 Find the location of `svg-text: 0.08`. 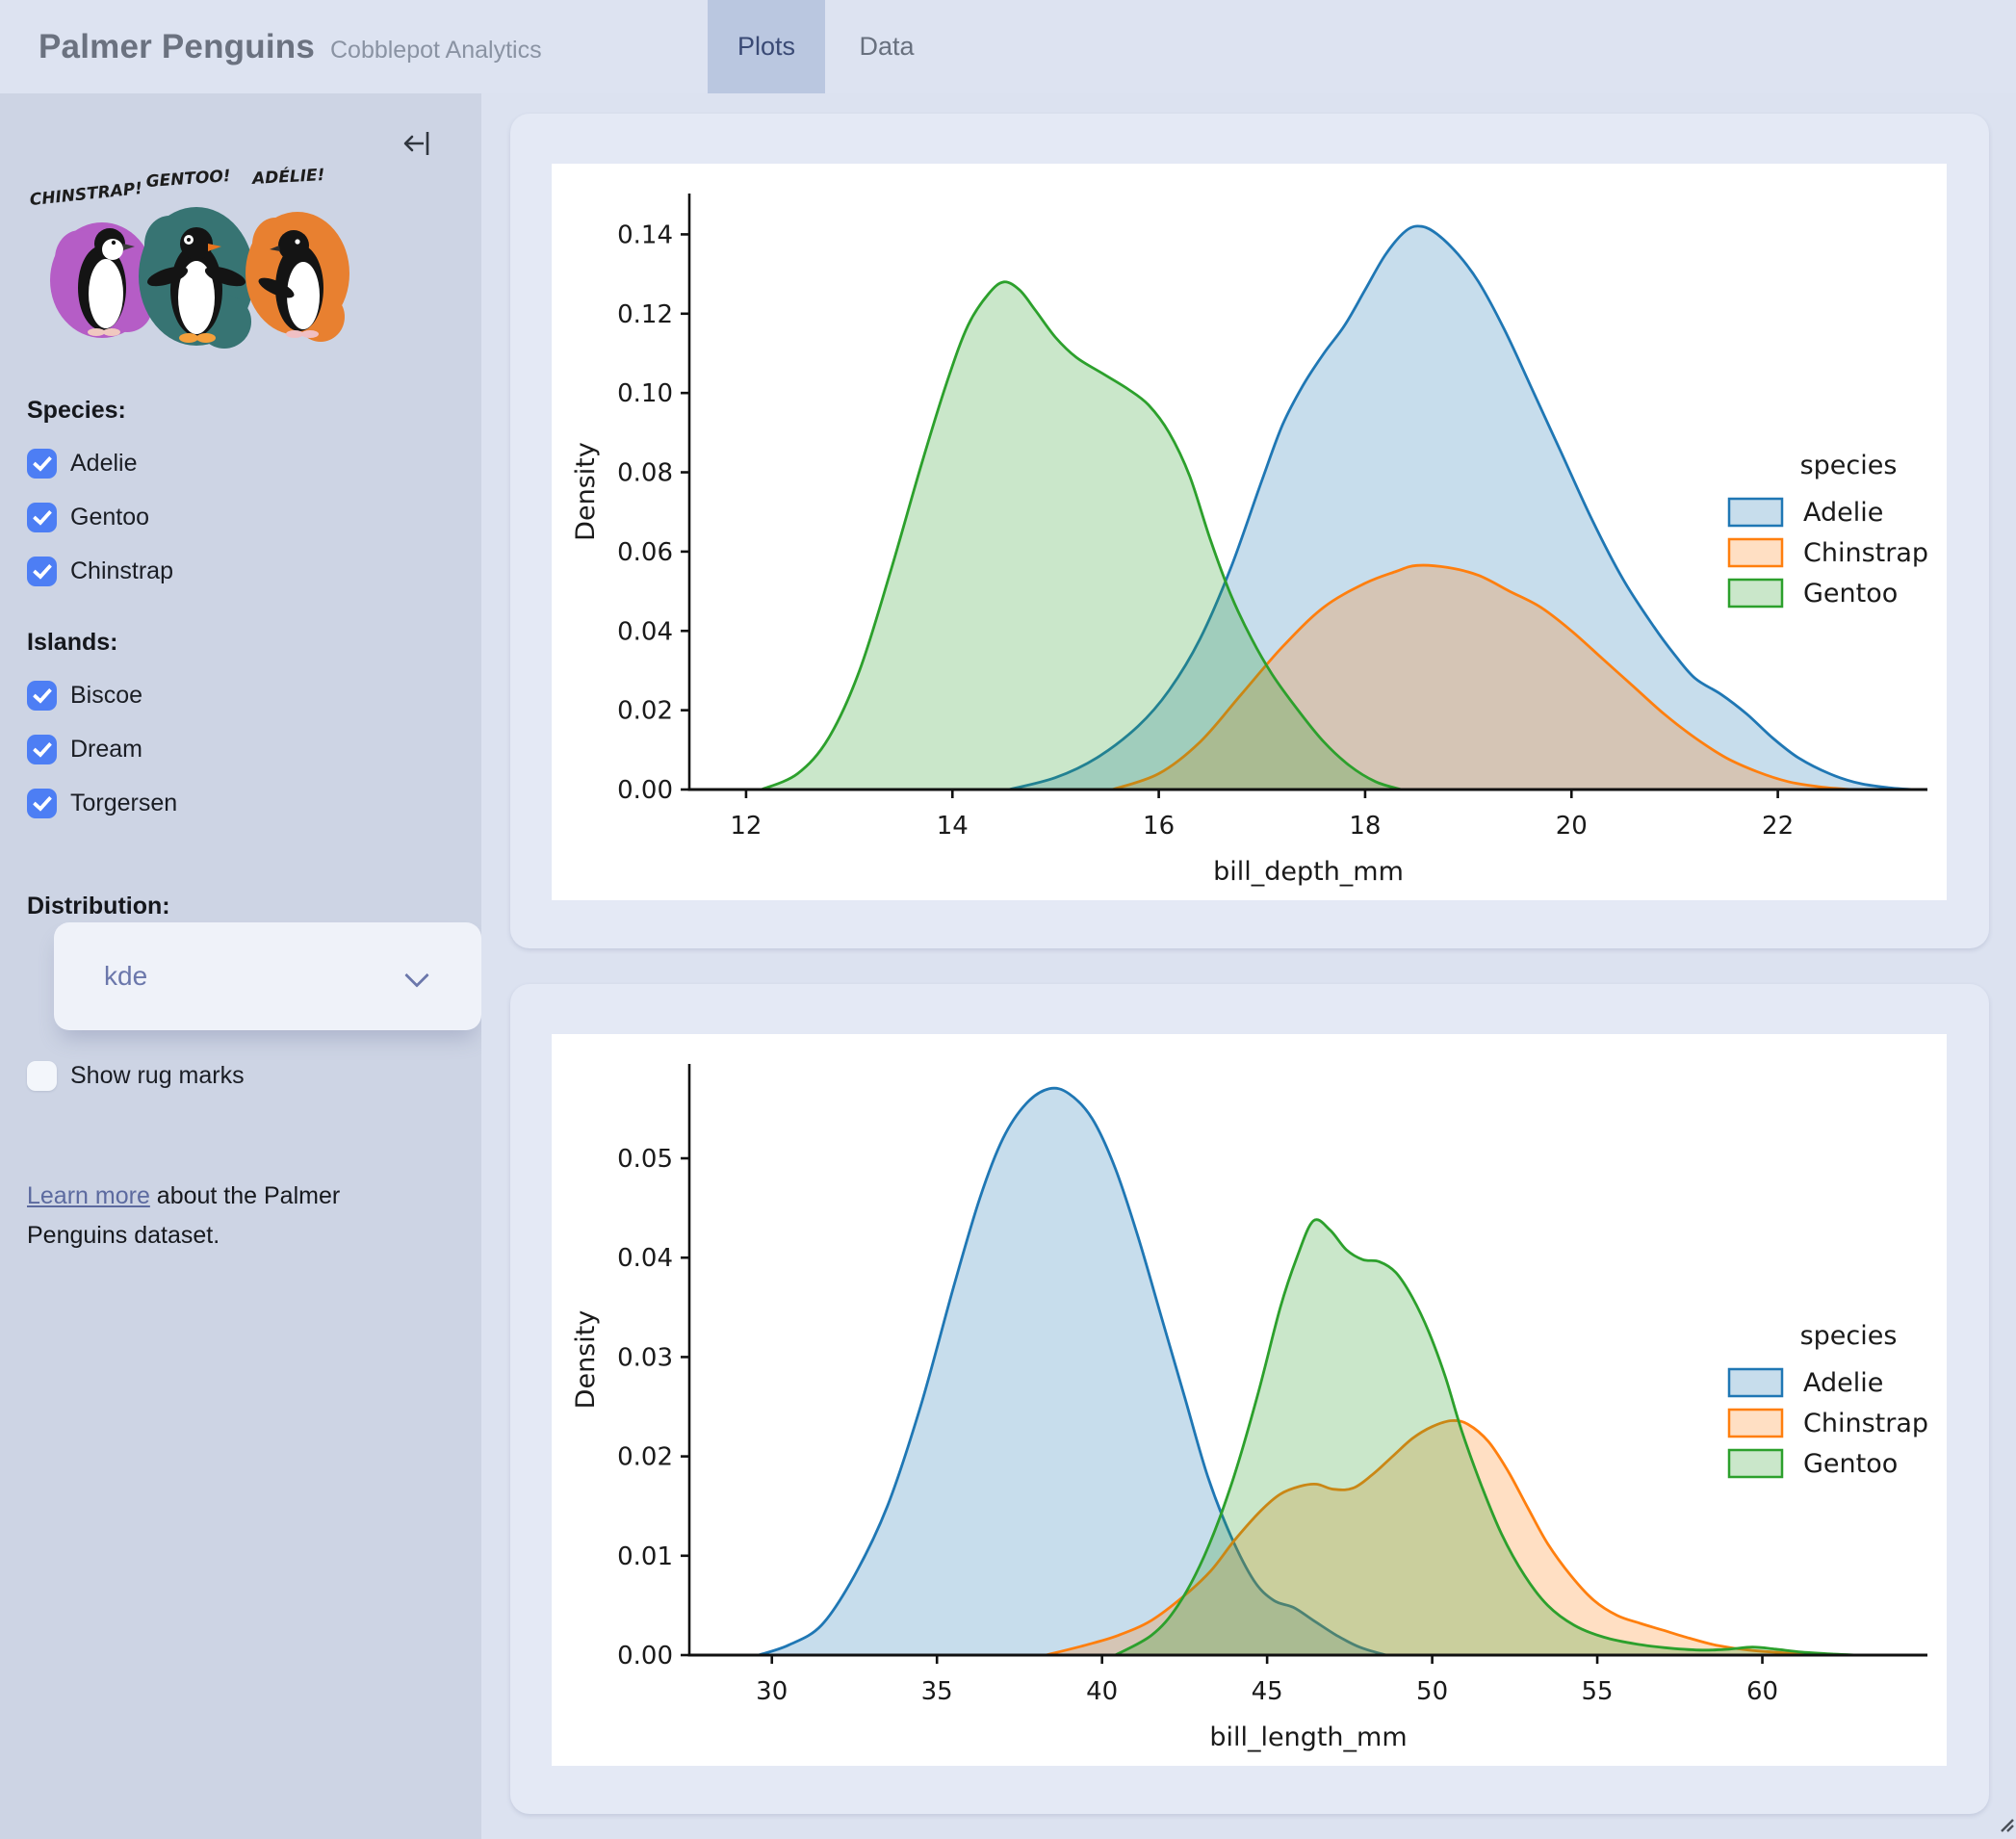

svg-text: 0.08 is located at coordinates (645, 473).